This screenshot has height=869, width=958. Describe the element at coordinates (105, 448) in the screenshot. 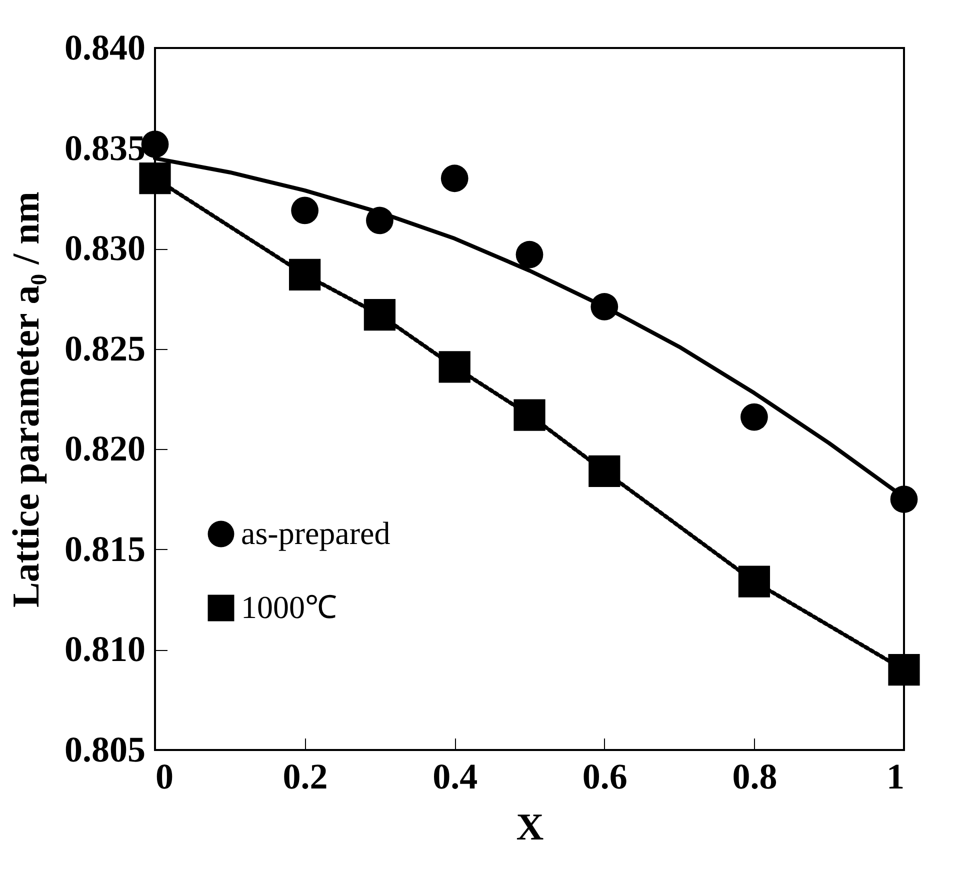

I see `y-tick-label: 0.820` at that location.